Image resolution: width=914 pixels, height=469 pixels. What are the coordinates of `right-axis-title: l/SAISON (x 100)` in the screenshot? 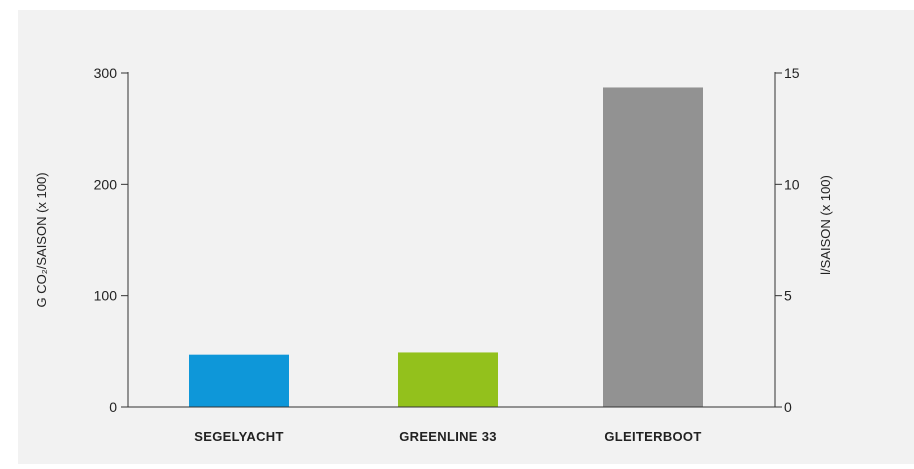 It's located at (825, 225).